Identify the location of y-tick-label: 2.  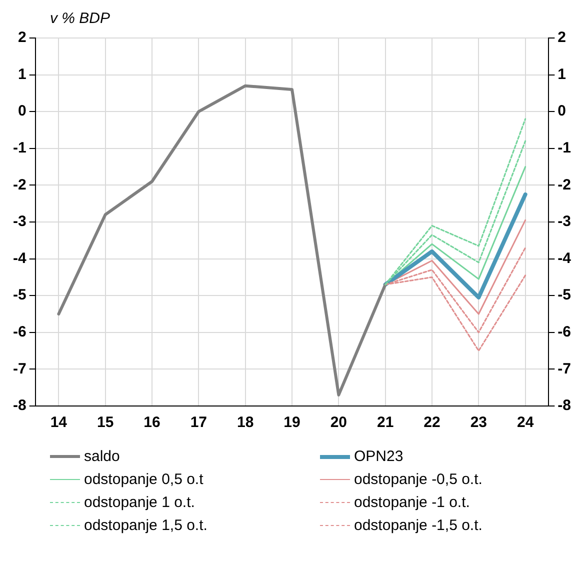
(22, 37).